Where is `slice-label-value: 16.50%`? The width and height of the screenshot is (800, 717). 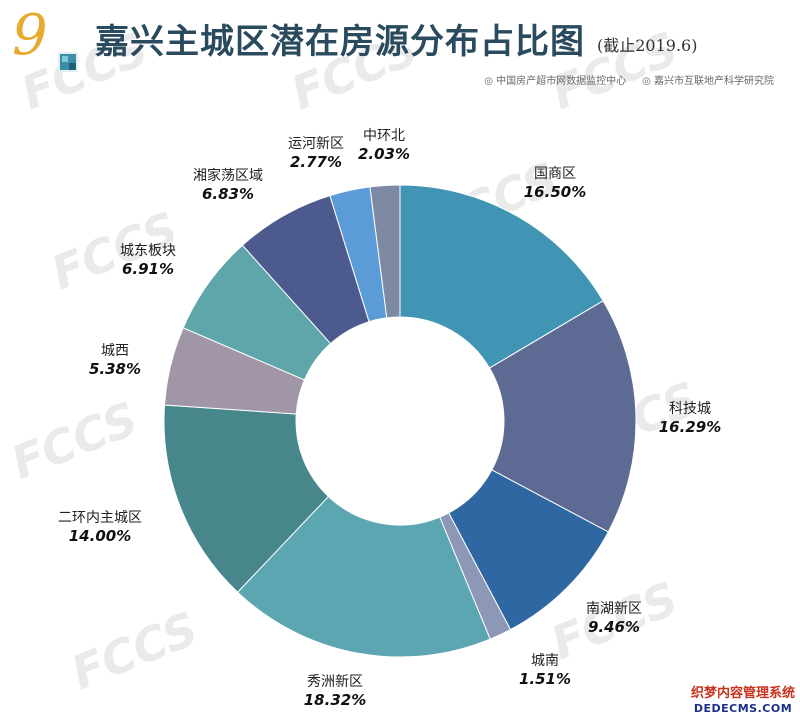
slice-label-value: 16.50% is located at coordinates (555, 192).